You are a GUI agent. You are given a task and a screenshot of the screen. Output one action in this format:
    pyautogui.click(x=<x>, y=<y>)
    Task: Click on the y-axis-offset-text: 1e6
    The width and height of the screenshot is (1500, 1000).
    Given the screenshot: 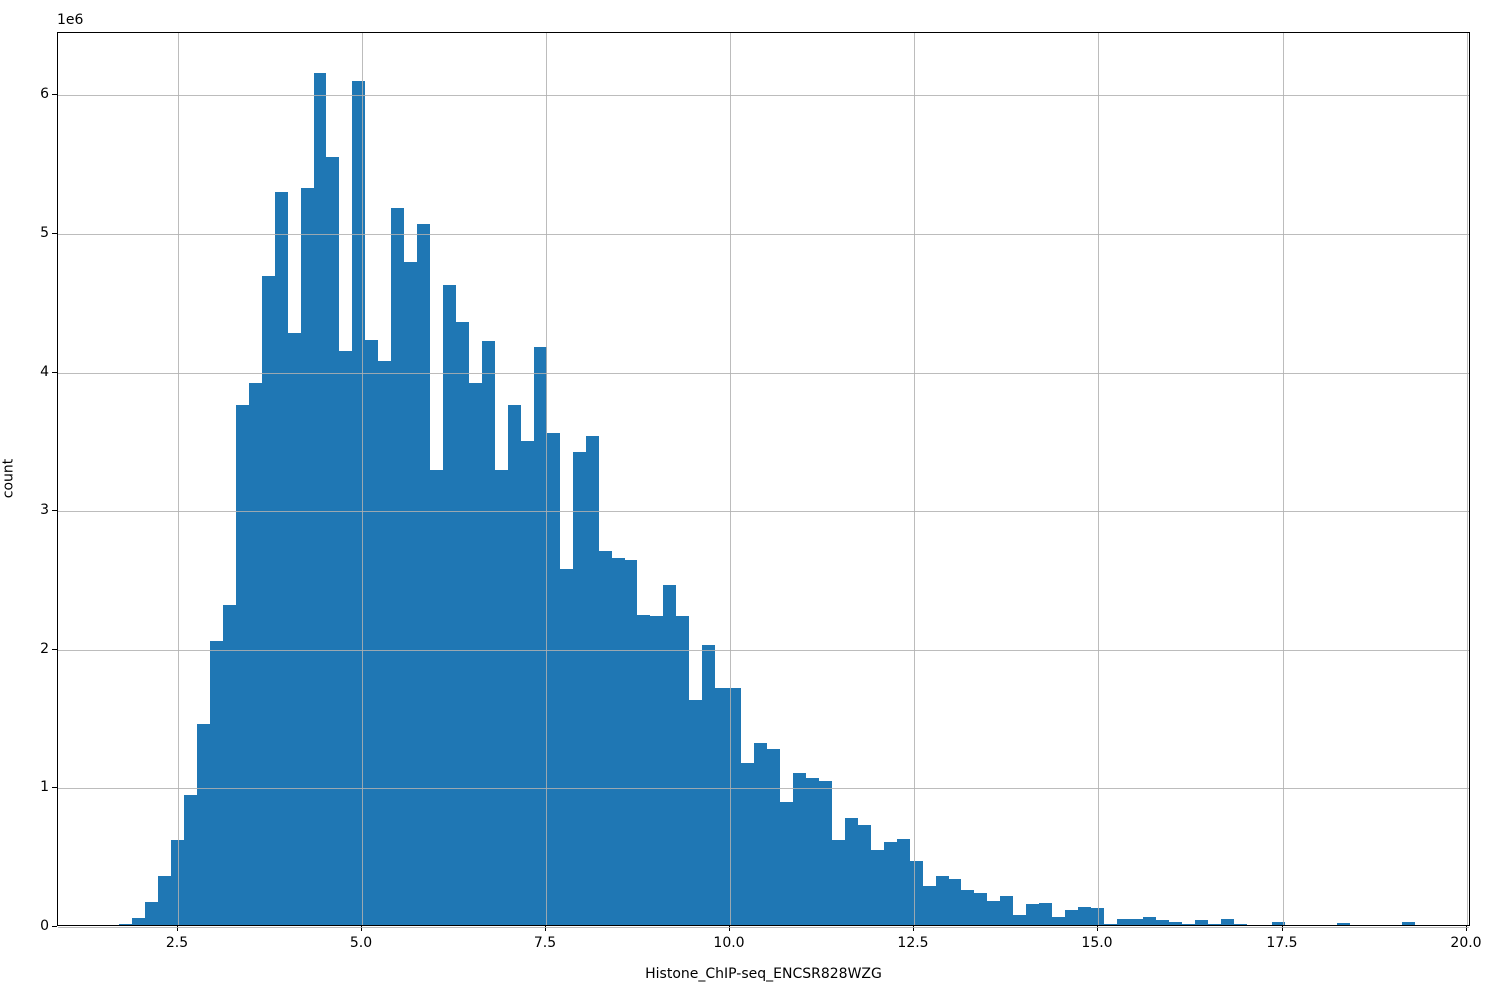 What is the action you would take?
    pyautogui.click(x=70, y=20)
    